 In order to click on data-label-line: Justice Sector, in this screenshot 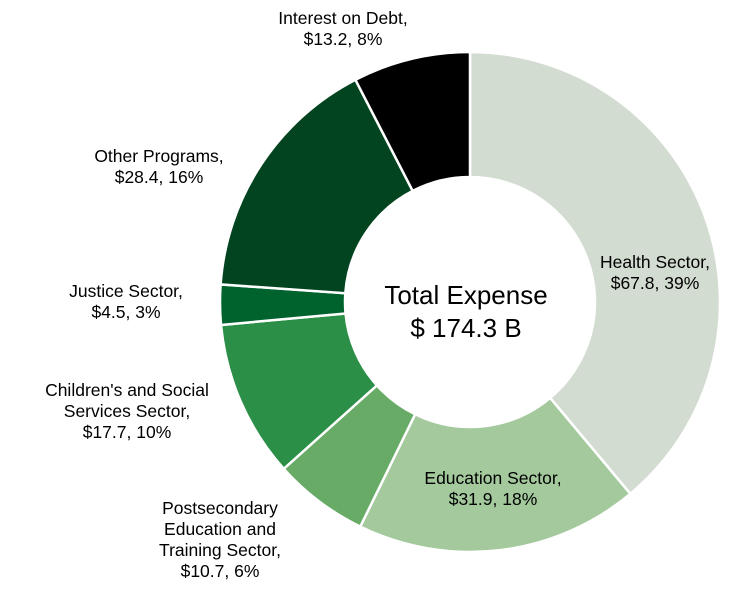, I will do `click(126, 291)`.